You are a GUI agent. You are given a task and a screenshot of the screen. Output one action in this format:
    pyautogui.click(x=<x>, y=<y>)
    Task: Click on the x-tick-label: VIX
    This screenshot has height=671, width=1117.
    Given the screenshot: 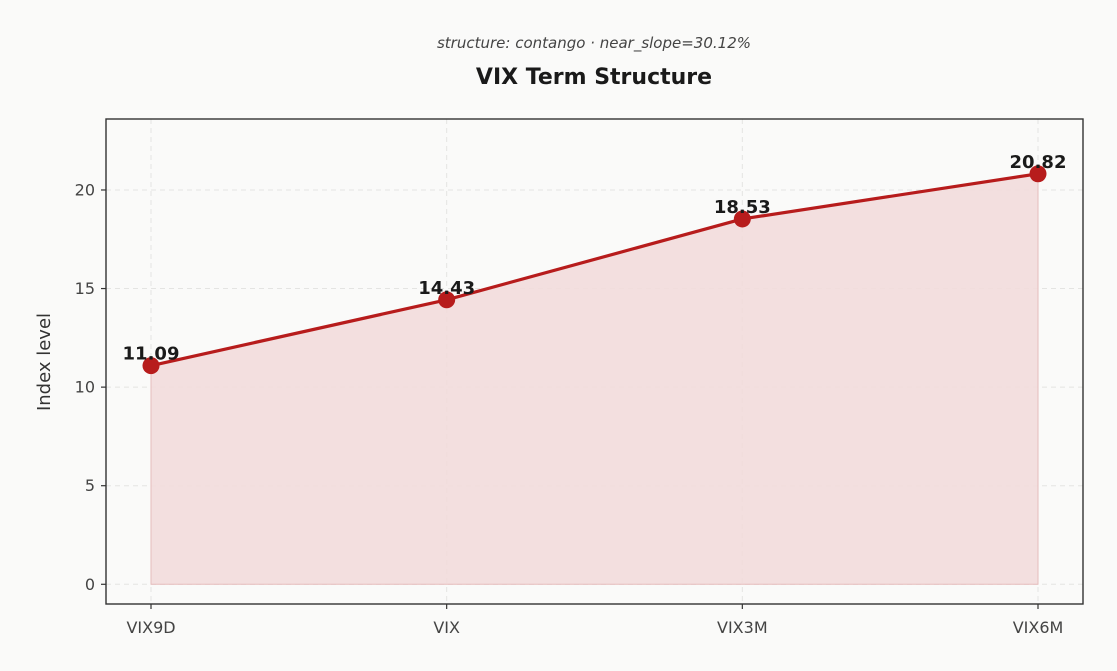 What is the action you would take?
    pyautogui.click(x=446, y=627)
    